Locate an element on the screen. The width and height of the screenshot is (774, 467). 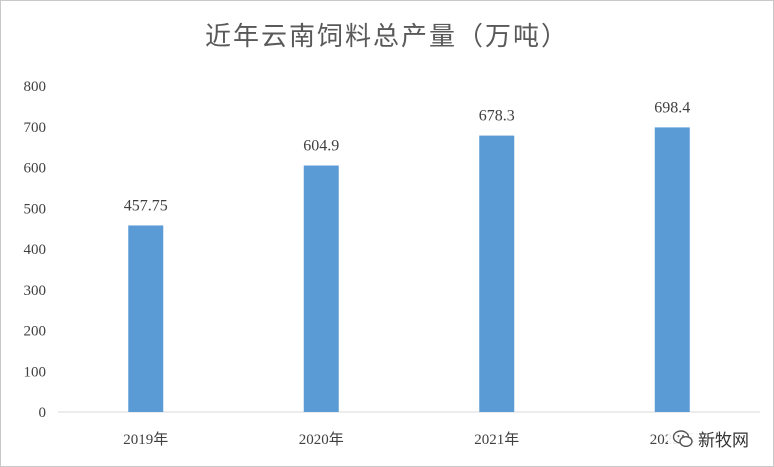
data-label: 457.75 is located at coordinates (146, 205).